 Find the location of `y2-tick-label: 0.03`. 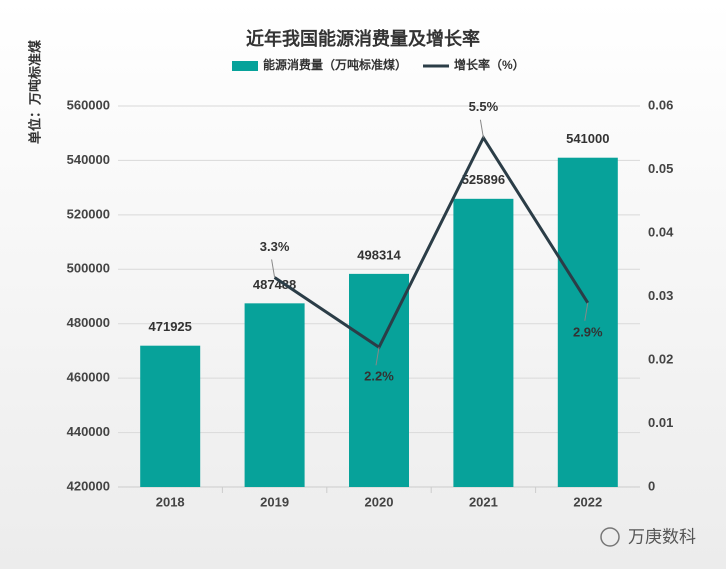

y2-tick-label: 0.03 is located at coordinates (660, 295).